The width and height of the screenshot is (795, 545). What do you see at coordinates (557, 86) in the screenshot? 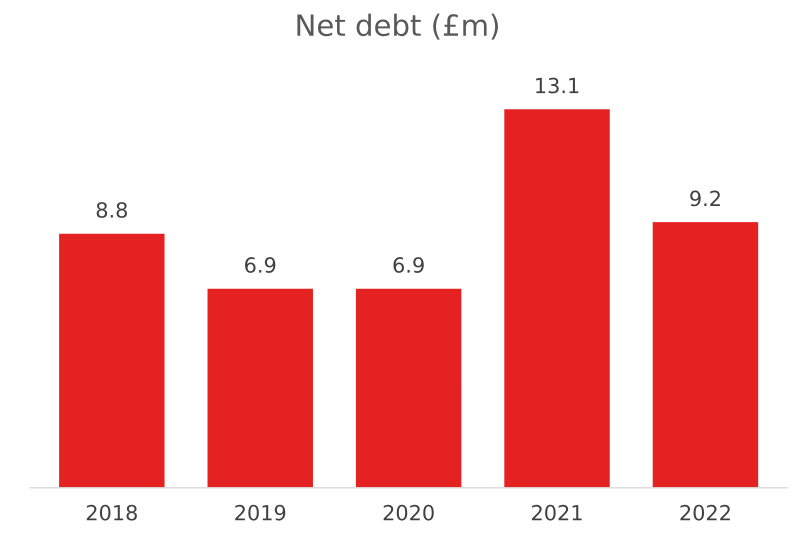
I see `data-label: 13.1` at bounding box center [557, 86].